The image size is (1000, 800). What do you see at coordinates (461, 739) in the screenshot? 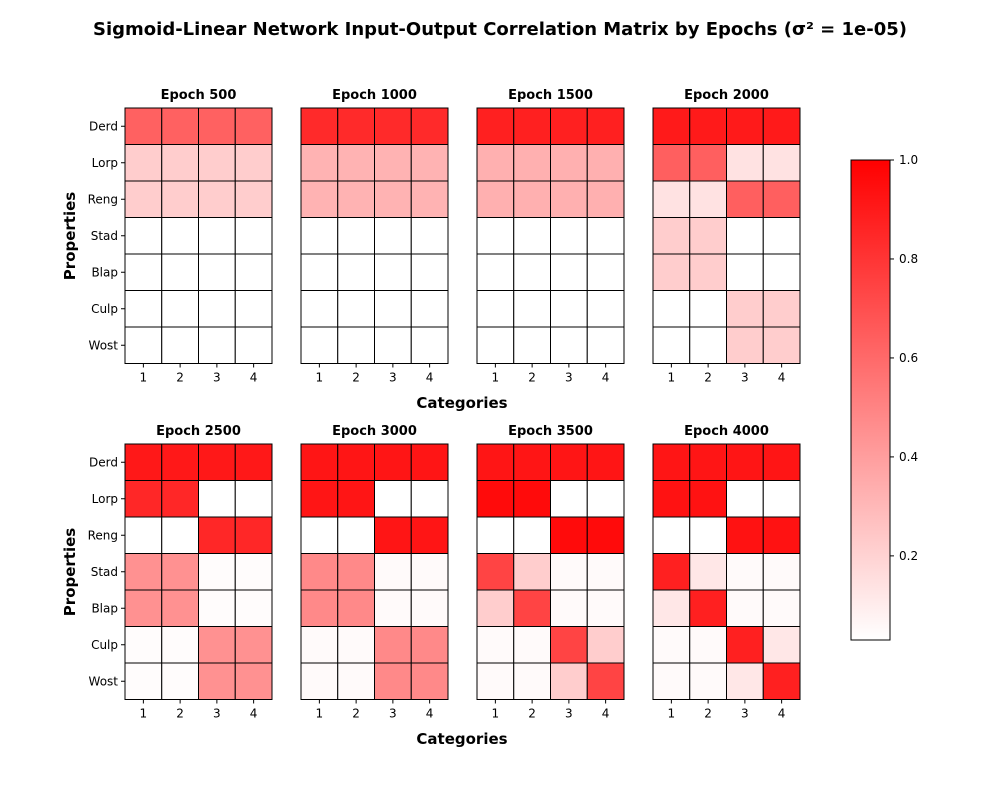
I see `x-axis-label-bottom: Categories` at bounding box center [461, 739].